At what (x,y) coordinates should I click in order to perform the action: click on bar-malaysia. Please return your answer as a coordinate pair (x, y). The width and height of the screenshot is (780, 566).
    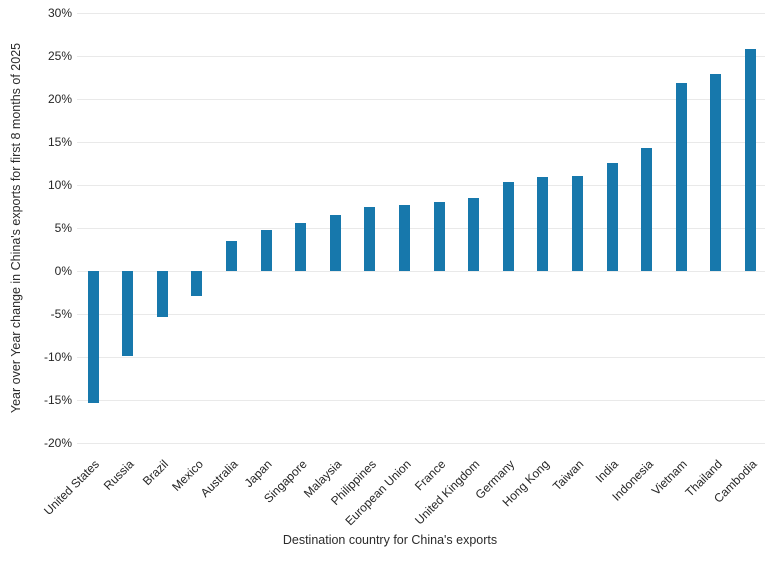
    Looking at the image, I should click on (335, 243).